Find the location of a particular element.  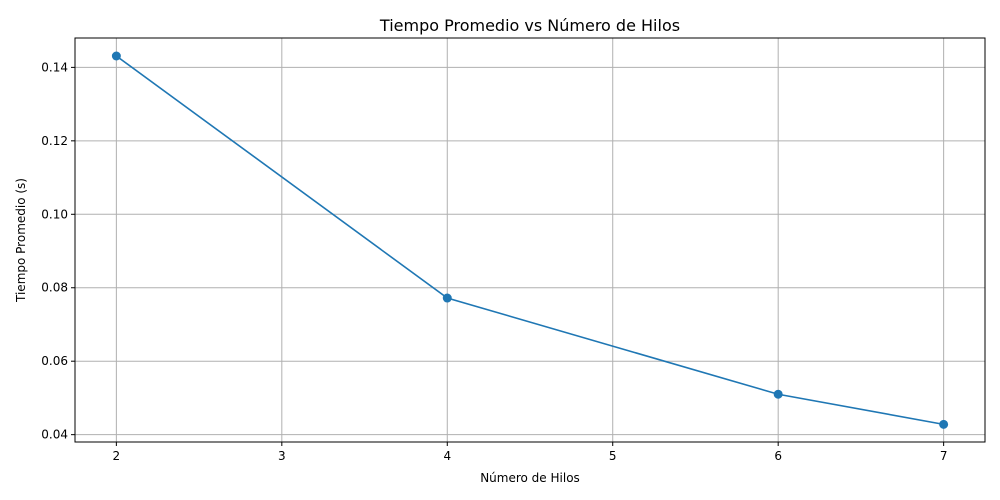

x-tick-label: 7 is located at coordinates (944, 456).